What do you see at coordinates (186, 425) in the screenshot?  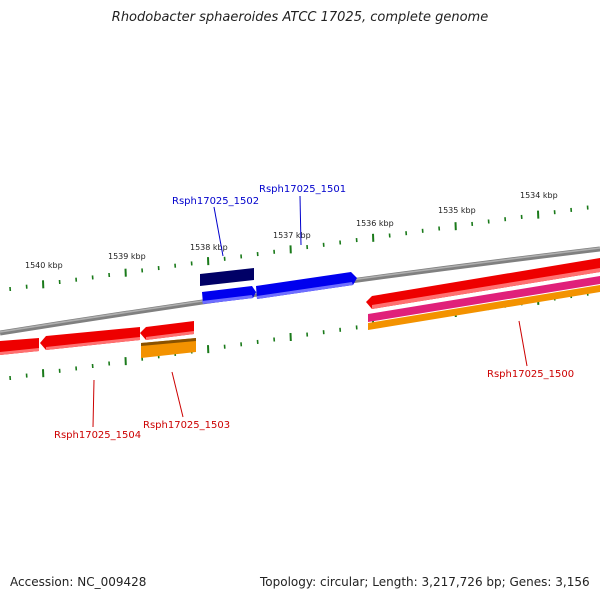 I see `gene-label-1503: Rsph17025_1503` at bounding box center [186, 425].